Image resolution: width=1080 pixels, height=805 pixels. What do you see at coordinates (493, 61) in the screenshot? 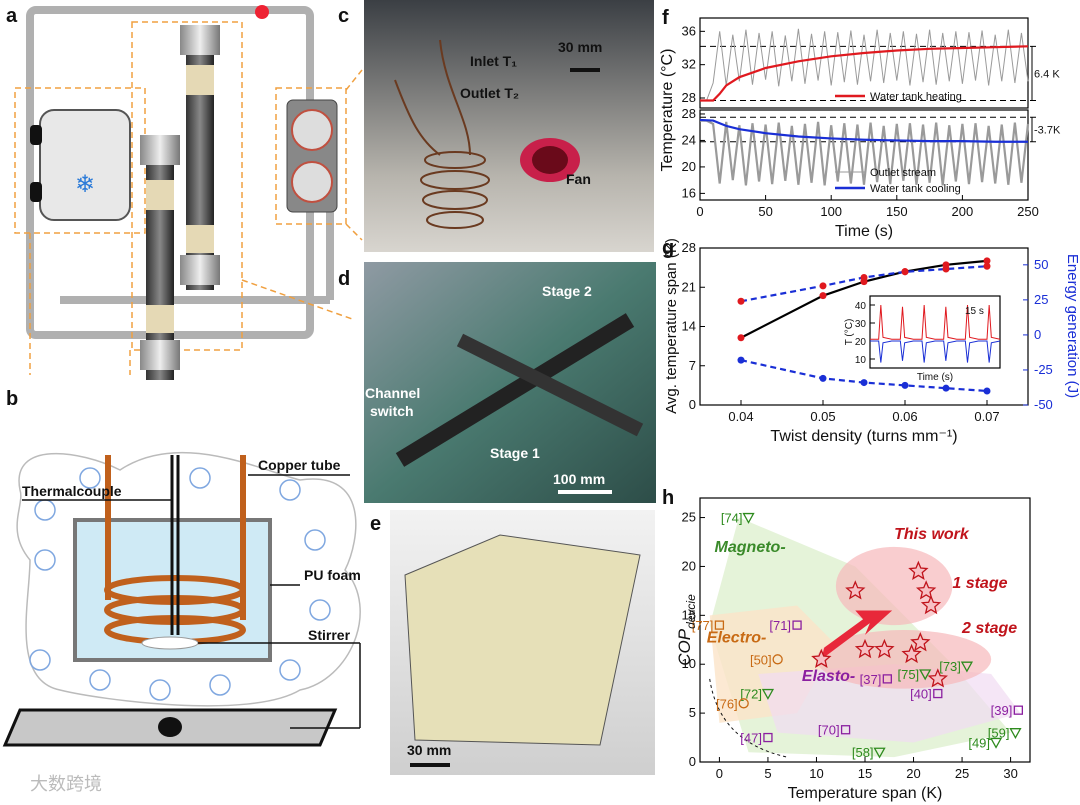
I see `label: Inlet T₁` at bounding box center [493, 61].